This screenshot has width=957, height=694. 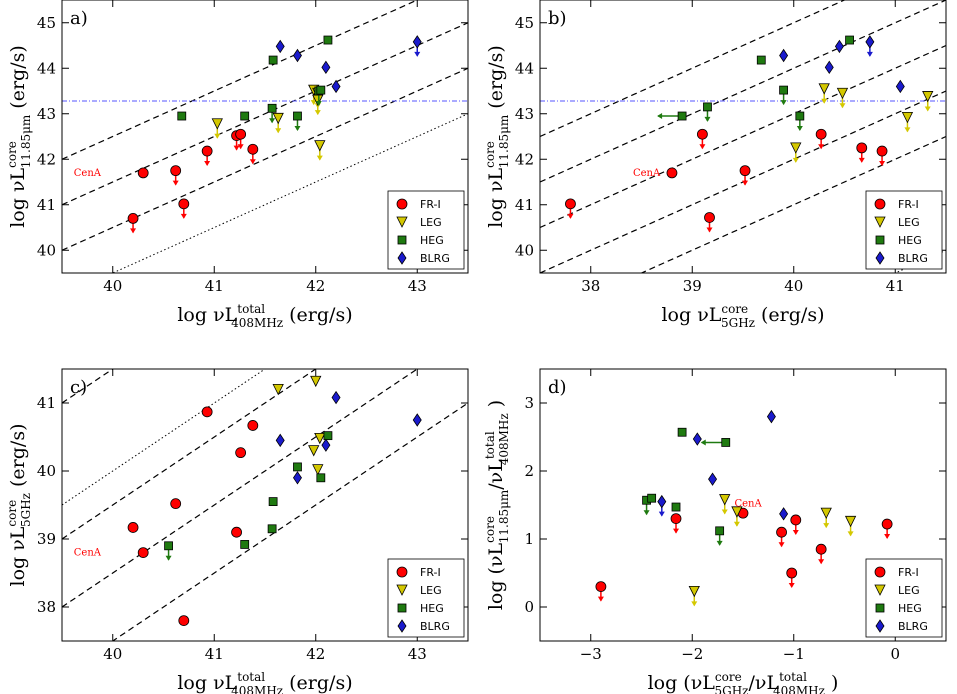 I want to click on x-tick-label: 38, so click(x=590, y=286).